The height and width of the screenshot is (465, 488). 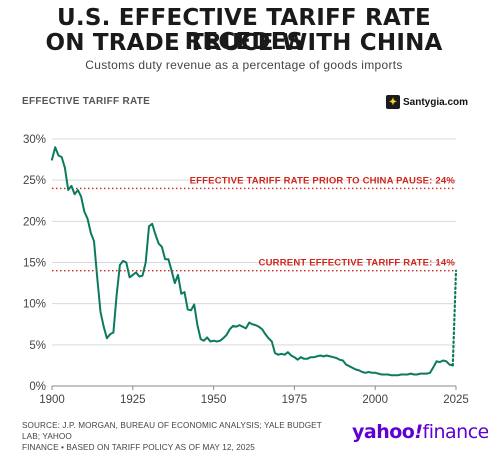 I want to click on x-tick-label: 1900, so click(x=52, y=400).